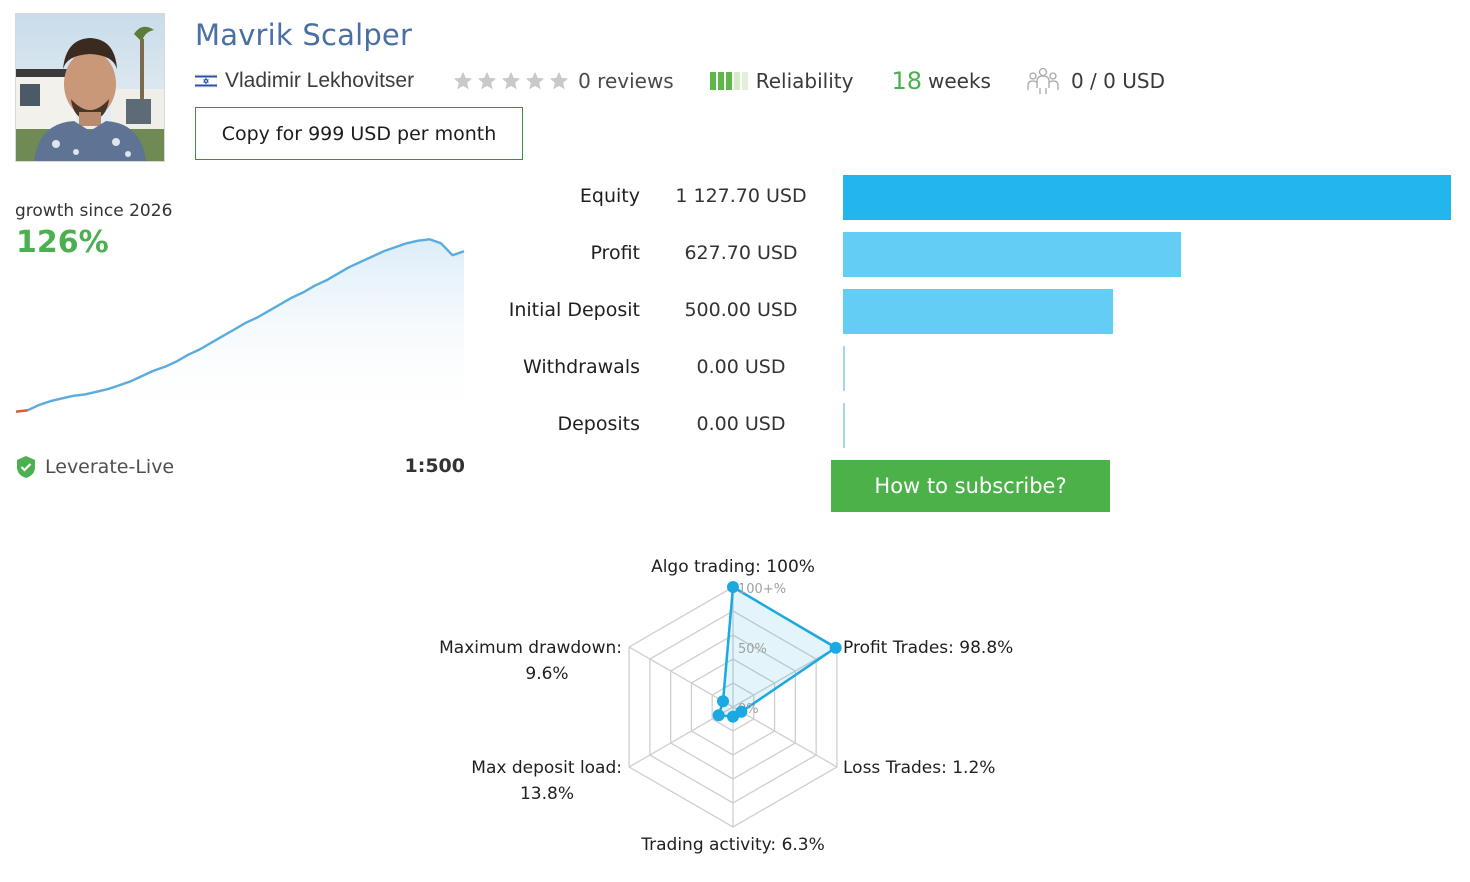 The image size is (1470, 882). I want to click on subscribers-icon, so click(1043, 80).